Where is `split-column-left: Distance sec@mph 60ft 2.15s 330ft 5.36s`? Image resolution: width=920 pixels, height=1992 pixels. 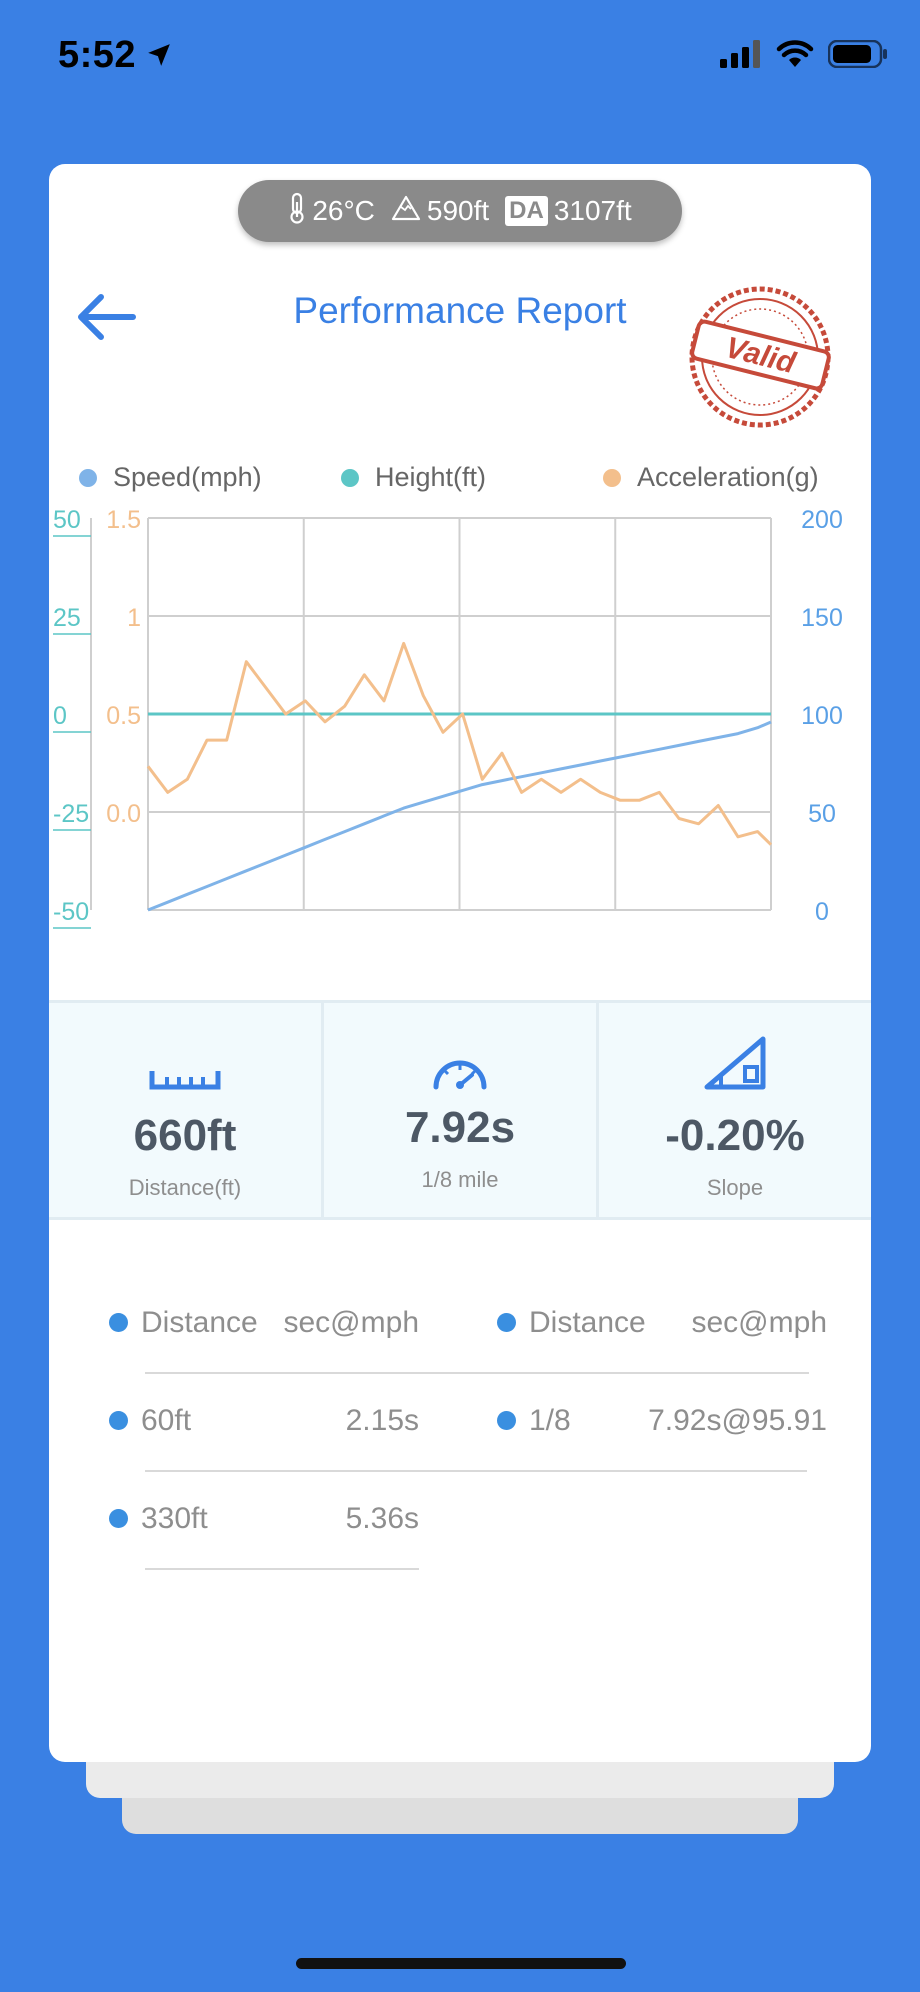 split-column-left: Distance sec@mph 60ft 2.15s 330ft 5.36s is located at coordinates (444, 1423).